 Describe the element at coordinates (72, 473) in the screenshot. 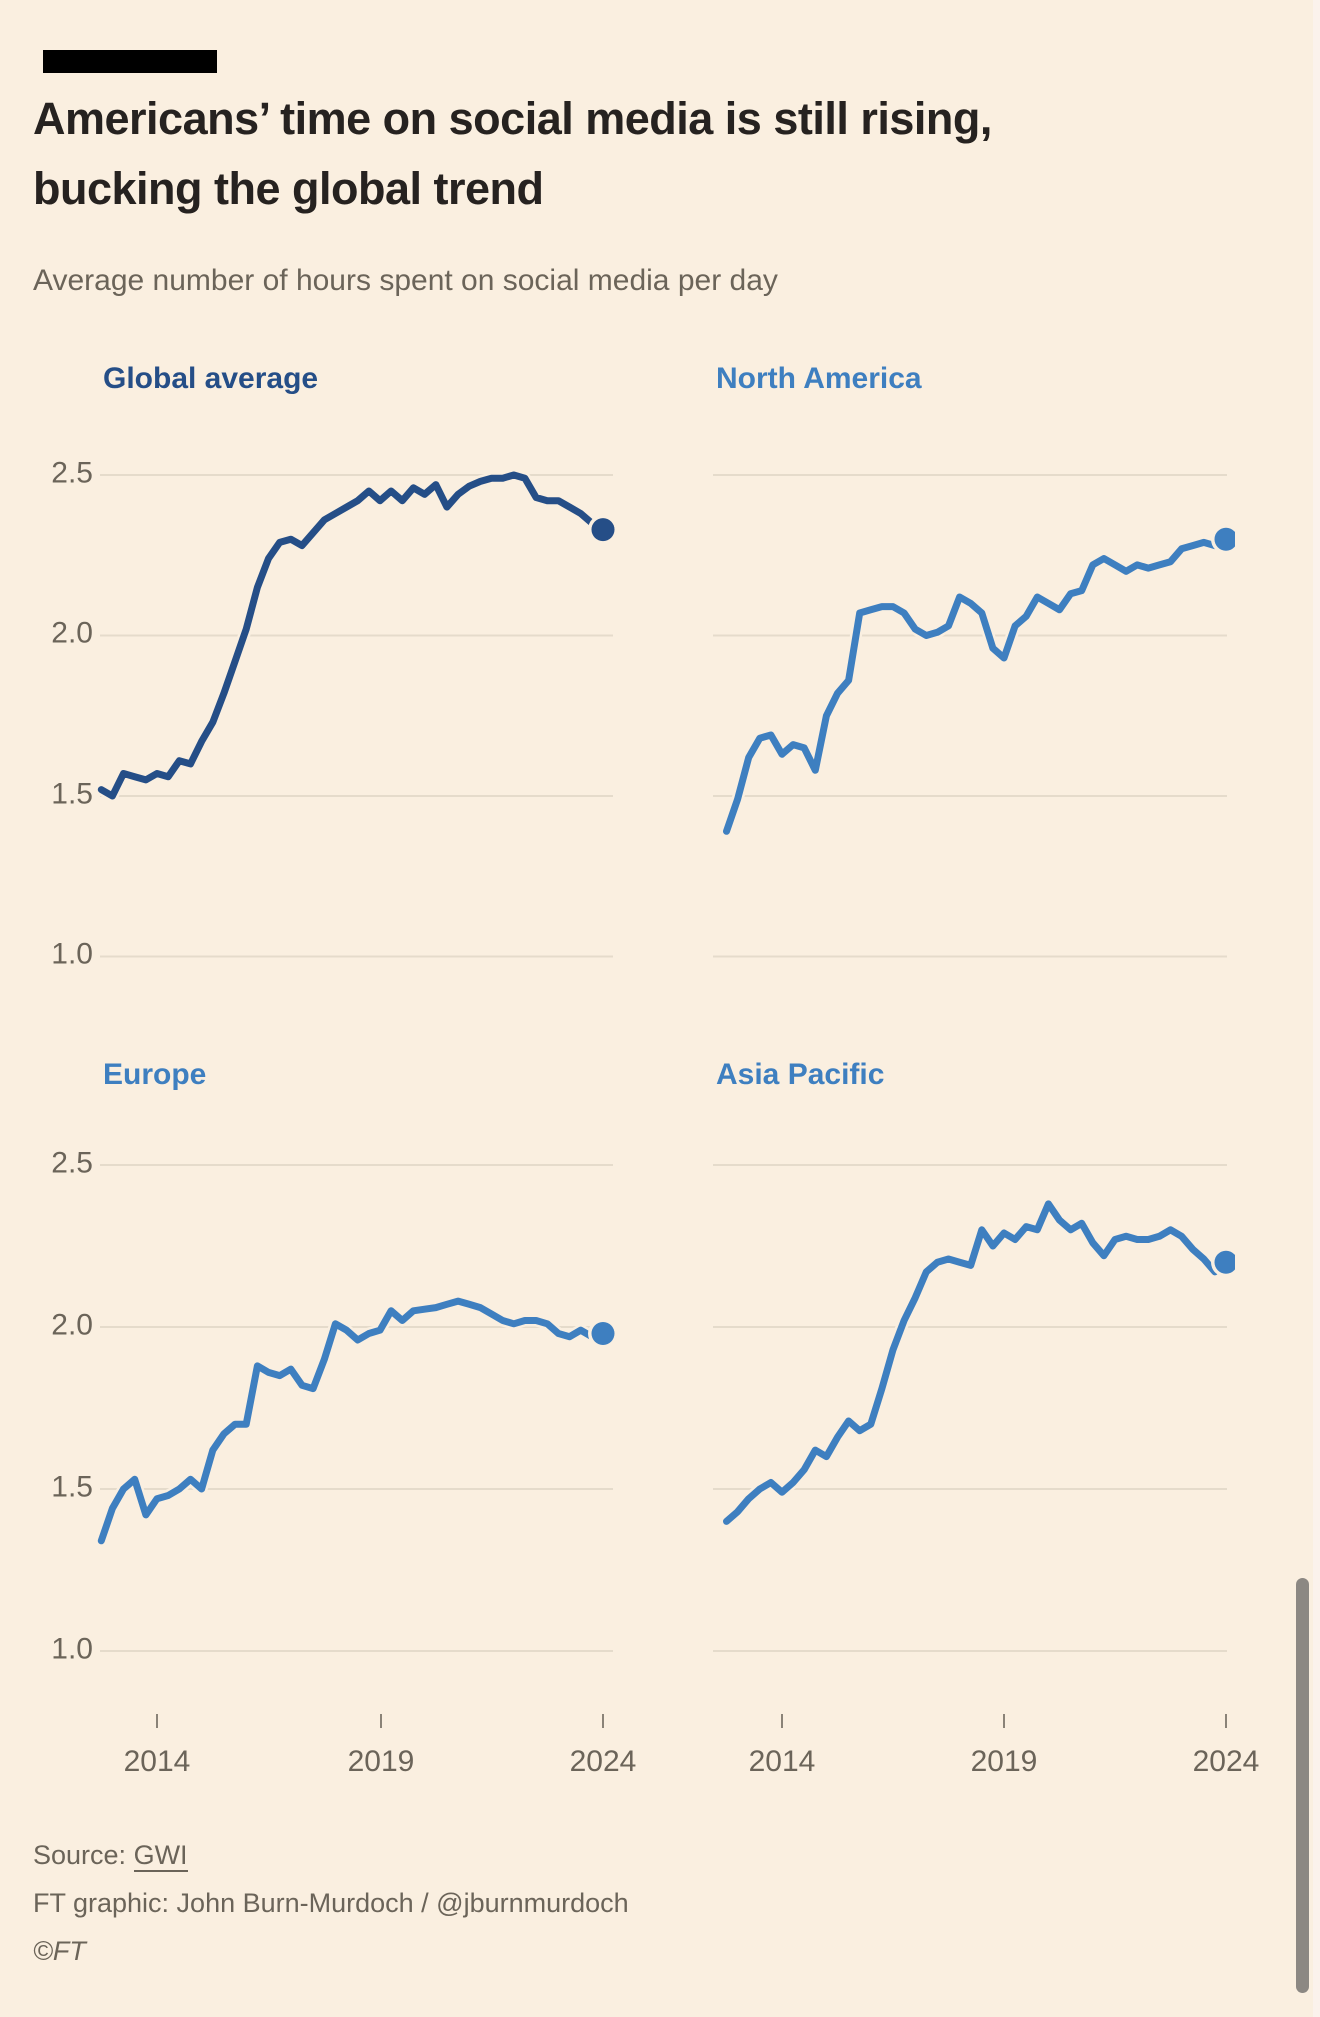

I see `y-tick-label-2-5: 2.5` at that location.